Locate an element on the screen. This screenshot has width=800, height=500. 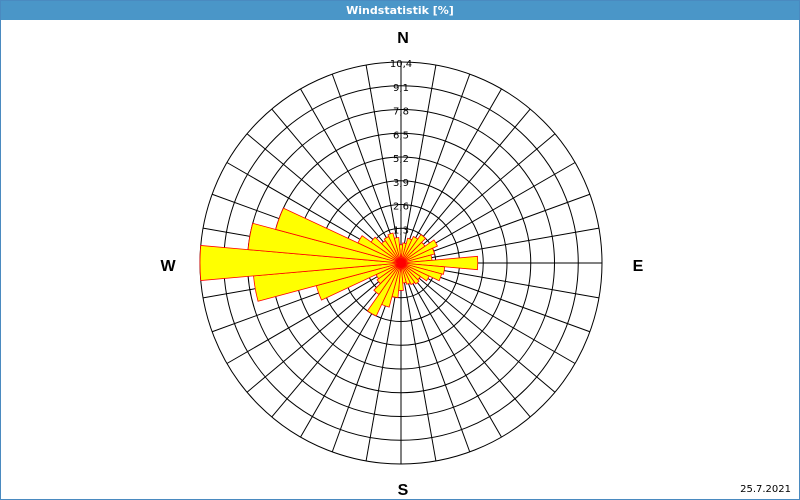
ring-labels: 1,3 2,6 3,9 5,2 6,5 7,8 9,1 10,4 is located at coordinates (401, 147).